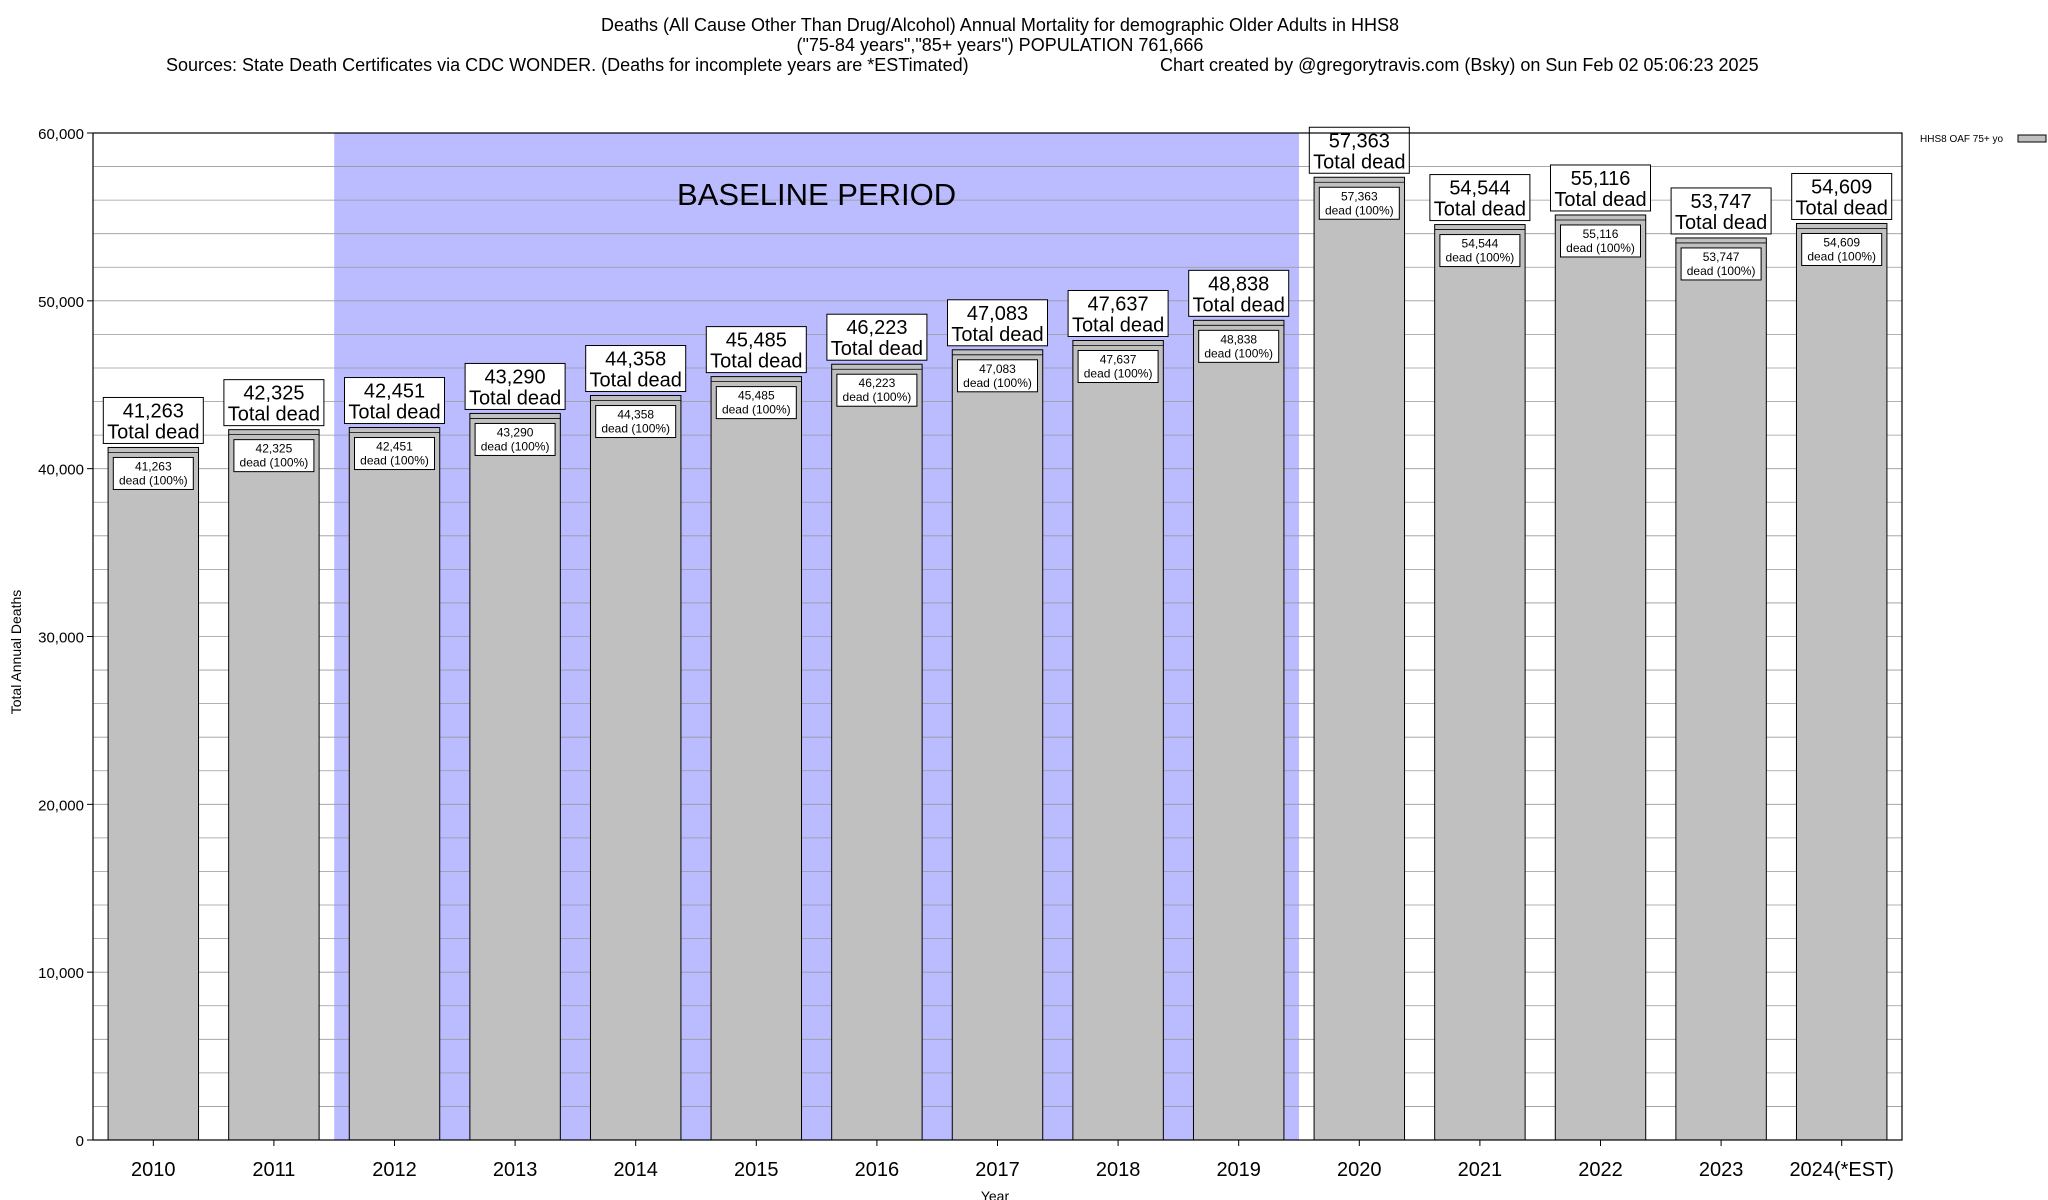 This screenshot has height=1200, width=2048. What do you see at coordinates (1841, 187) in the screenshot?
I see `top-value-label: 54,609` at bounding box center [1841, 187].